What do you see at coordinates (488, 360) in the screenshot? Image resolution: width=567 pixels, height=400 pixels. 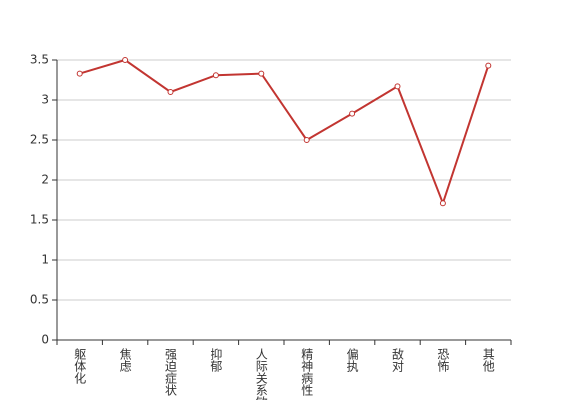 I see `x-tick-label: 其他` at bounding box center [488, 360].